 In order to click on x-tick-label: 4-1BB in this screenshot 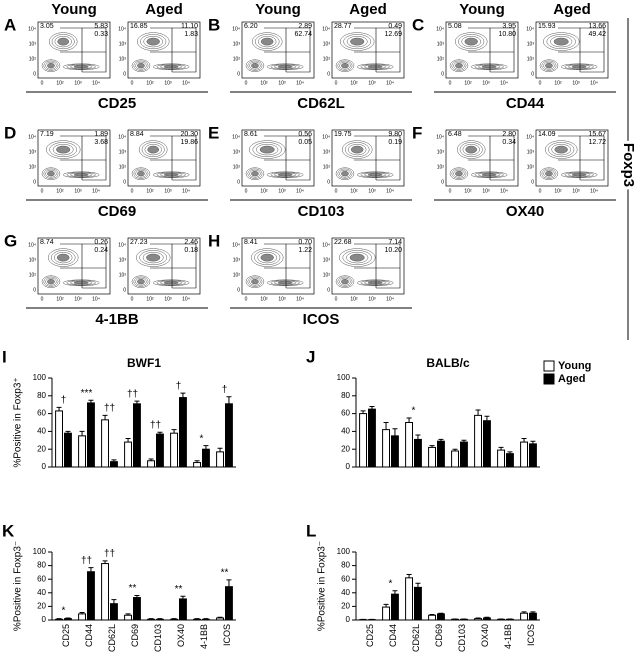, I will do `click(204, 636)`.